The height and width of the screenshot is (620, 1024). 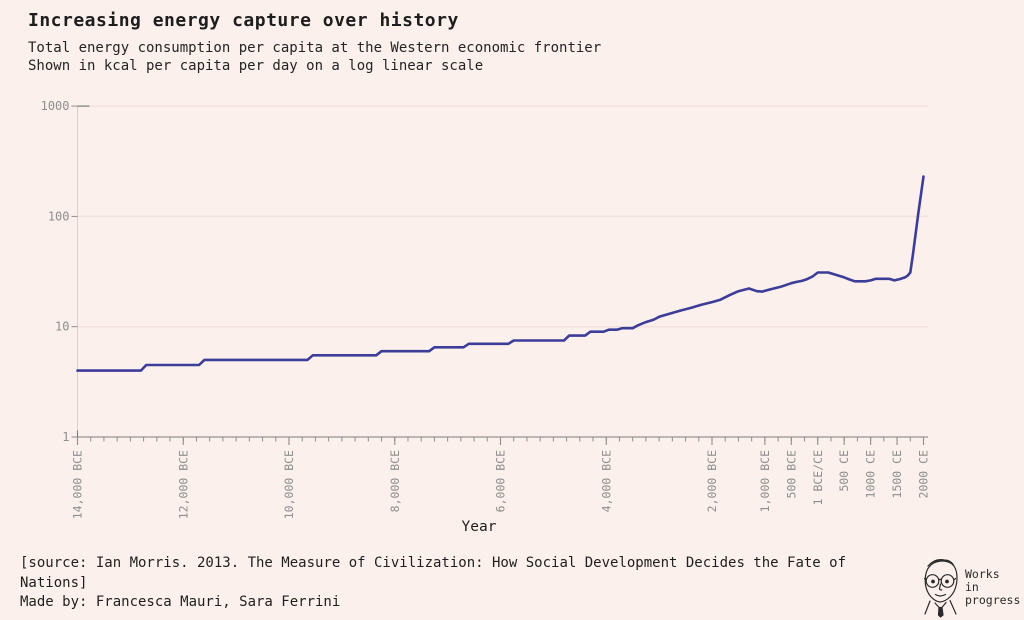 What do you see at coordinates (180, 602) in the screenshot?
I see `credits-text: Made by: Francesca Mauri, Sara Ferrini` at bounding box center [180, 602].